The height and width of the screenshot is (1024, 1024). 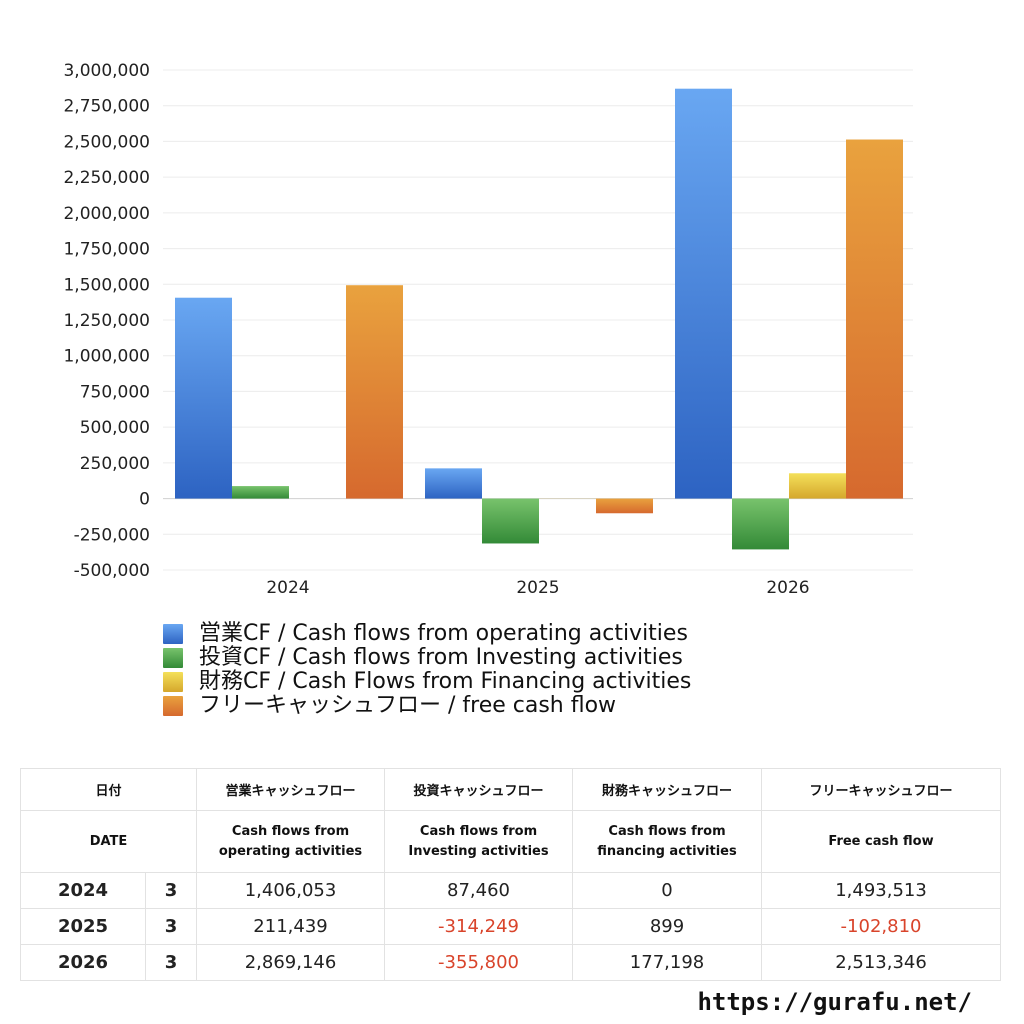 I want to click on row-financing: 0, so click(x=667, y=890).